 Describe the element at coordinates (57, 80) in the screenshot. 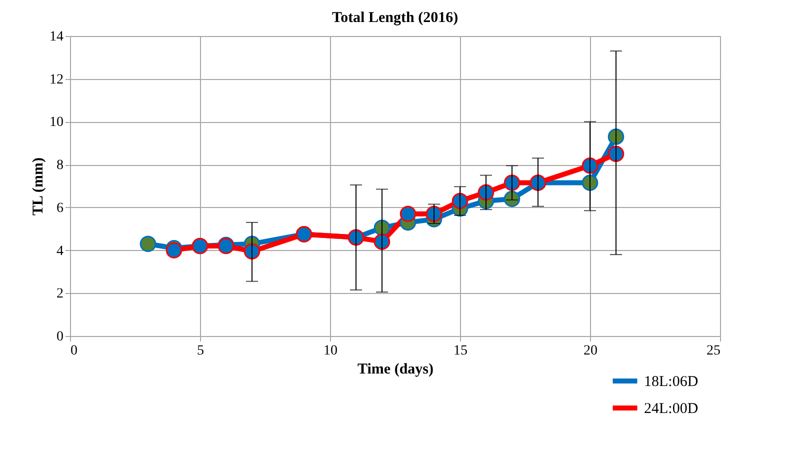

I see `y-tick-label: 12` at that location.